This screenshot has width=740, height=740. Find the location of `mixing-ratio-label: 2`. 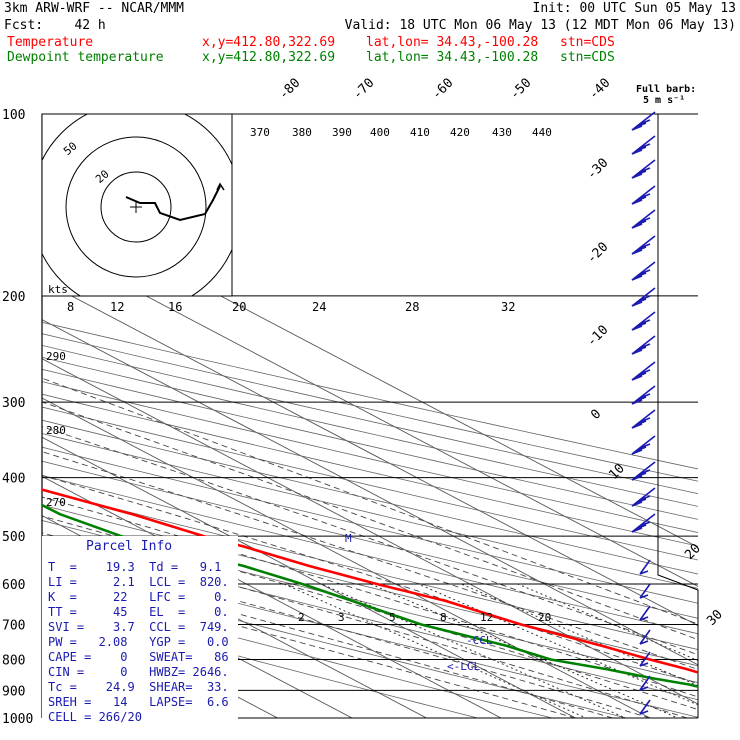

mixing-ratio-label: 2 is located at coordinates (301, 617).